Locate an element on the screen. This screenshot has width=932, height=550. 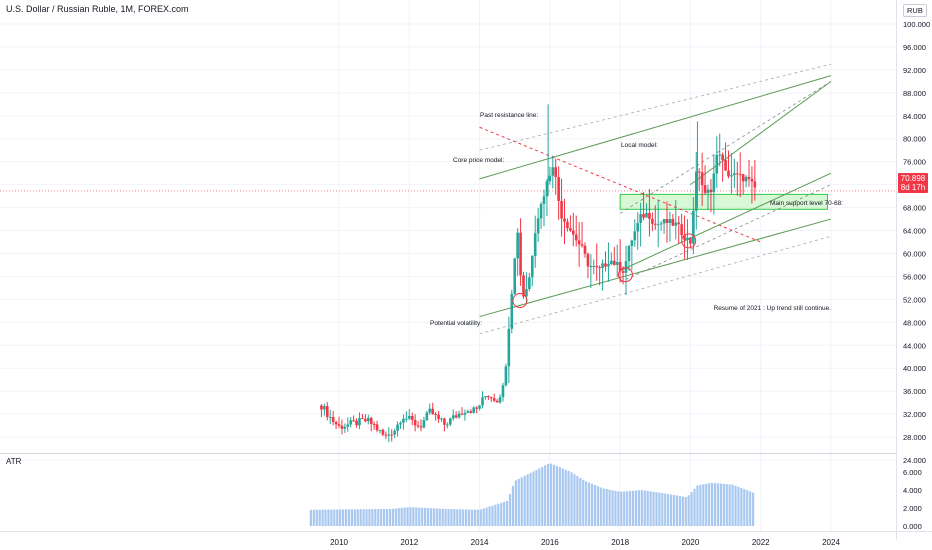
y-tick-label: 100.000 is located at coordinates (916, 24).